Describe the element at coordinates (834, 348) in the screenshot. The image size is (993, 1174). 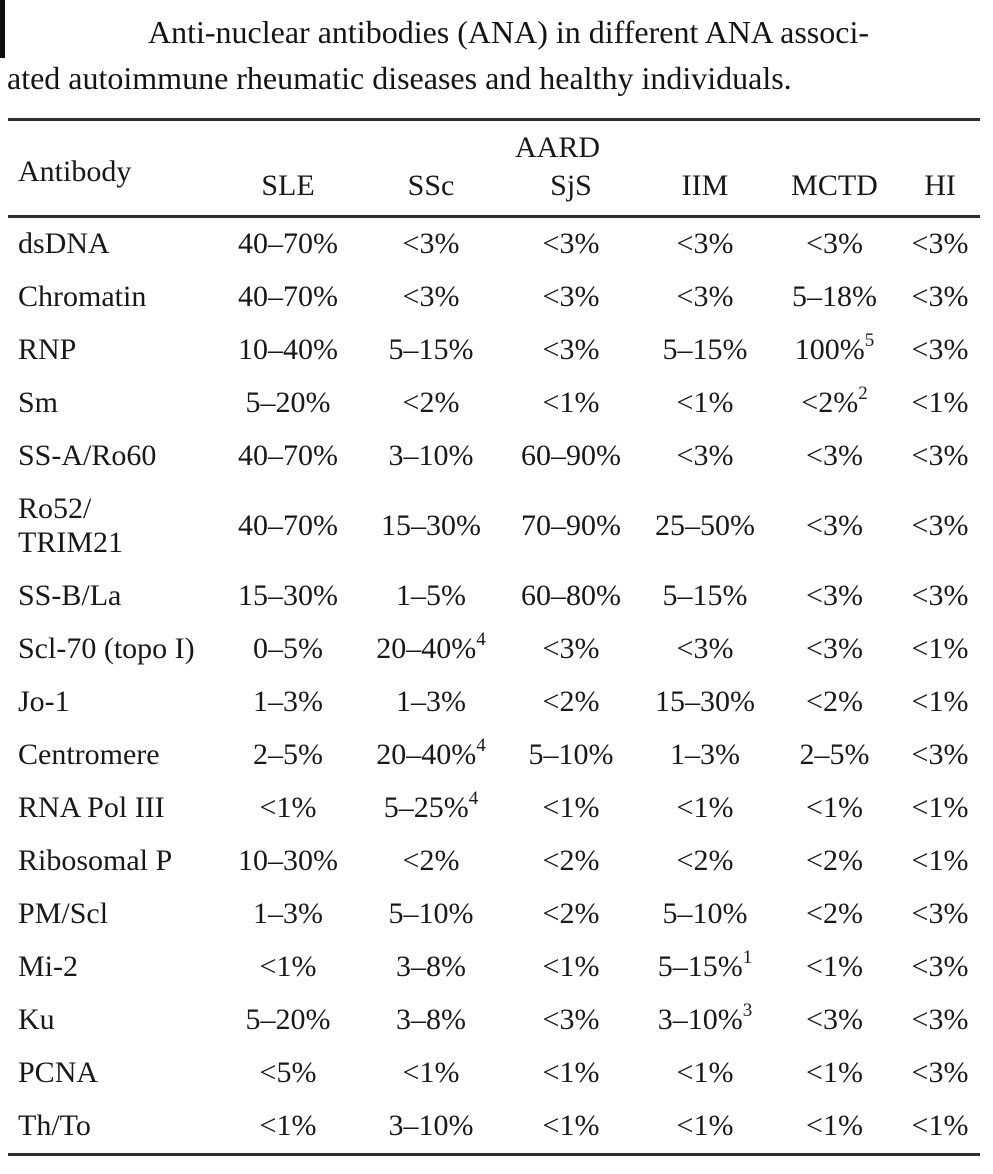
I see `prevalence-cell: 100%5` at that location.